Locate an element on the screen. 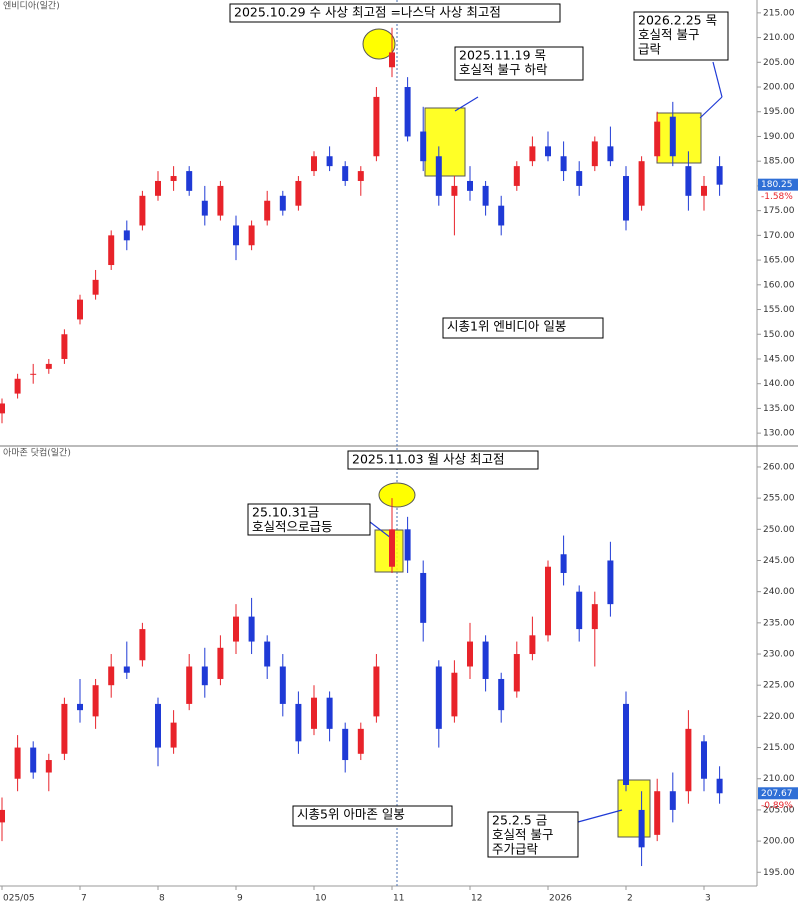  y-tick-label: 130.00 is located at coordinates (779, 434).